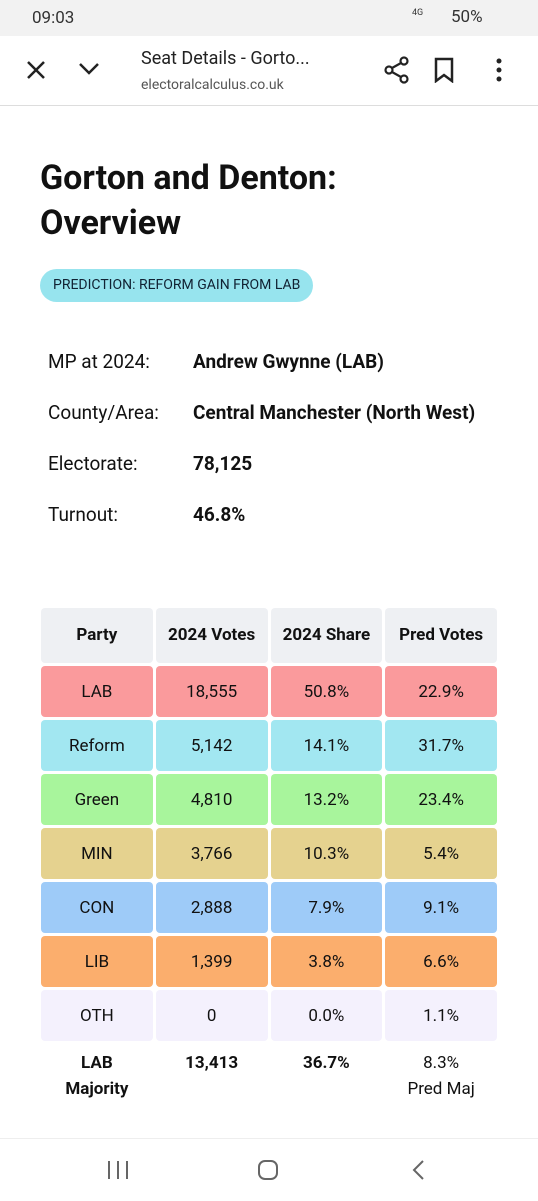 Image resolution: width=538 pixels, height=1201 pixels. I want to click on value-cell: 0, so click(211, 1015).